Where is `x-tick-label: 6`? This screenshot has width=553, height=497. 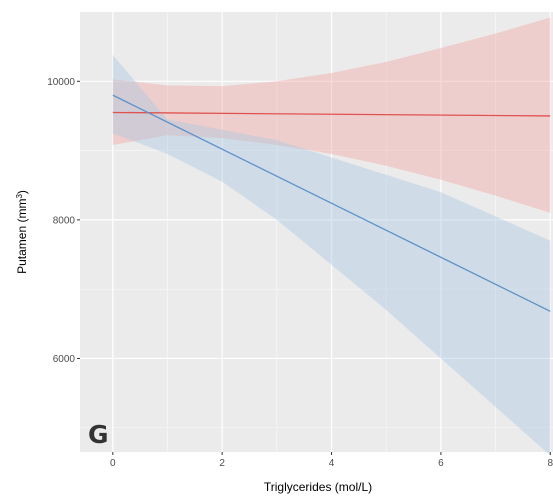 x-tick-label: 6 is located at coordinates (441, 463).